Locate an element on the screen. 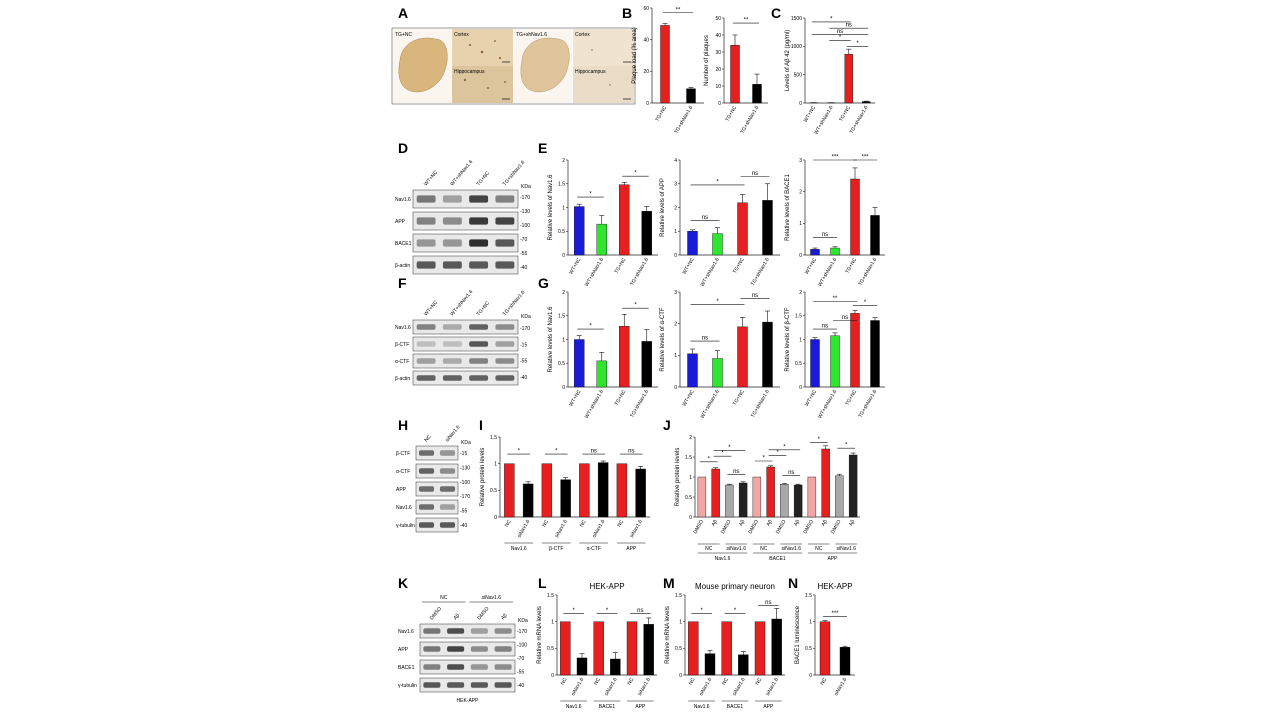 Image resolution: width=1280 pixels, height=720 pixels. y-tick-label: 3 is located at coordinates (675, 185).